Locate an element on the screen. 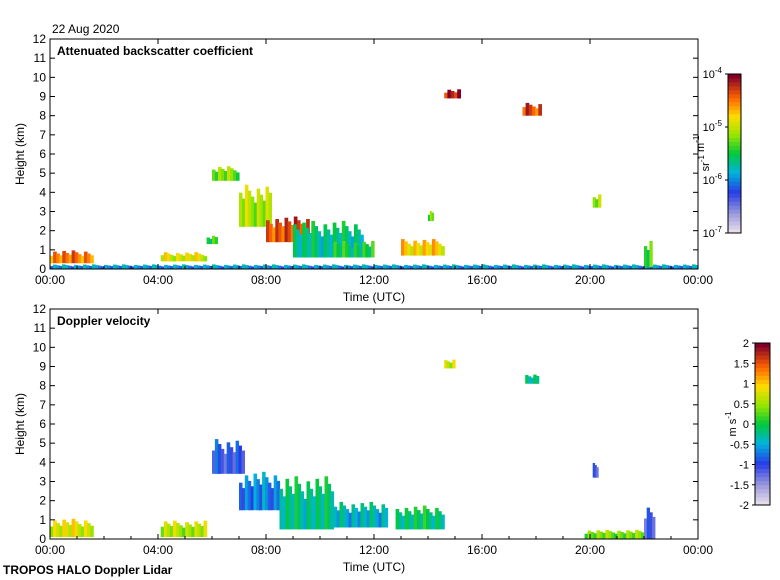  y-tick-label: 9 is located at coordinates (42, 367).